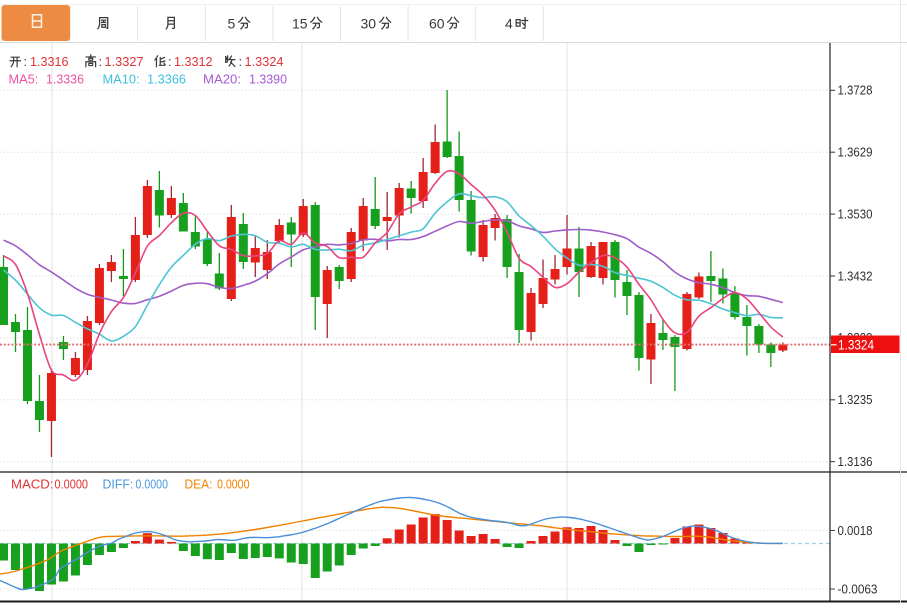 The image size is (907, 609). I want to click on svg-text: 1.3390, so click(268, 79).